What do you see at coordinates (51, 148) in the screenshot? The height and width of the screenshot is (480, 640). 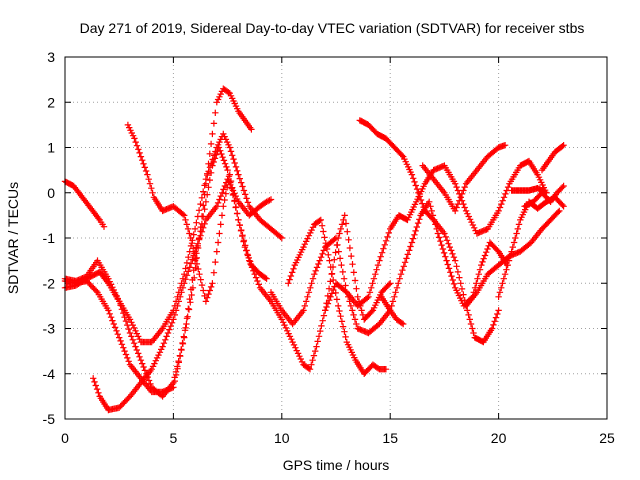 I see `y-tick-label: 1` at bounding box center [51, 148].